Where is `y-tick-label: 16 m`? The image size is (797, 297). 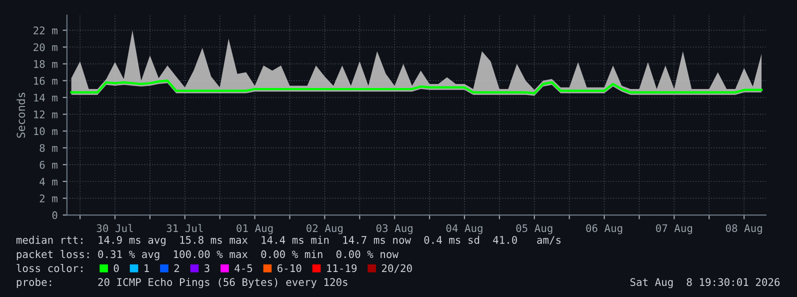 y-tick-label: 16 m is located at coordinates (46, 80).